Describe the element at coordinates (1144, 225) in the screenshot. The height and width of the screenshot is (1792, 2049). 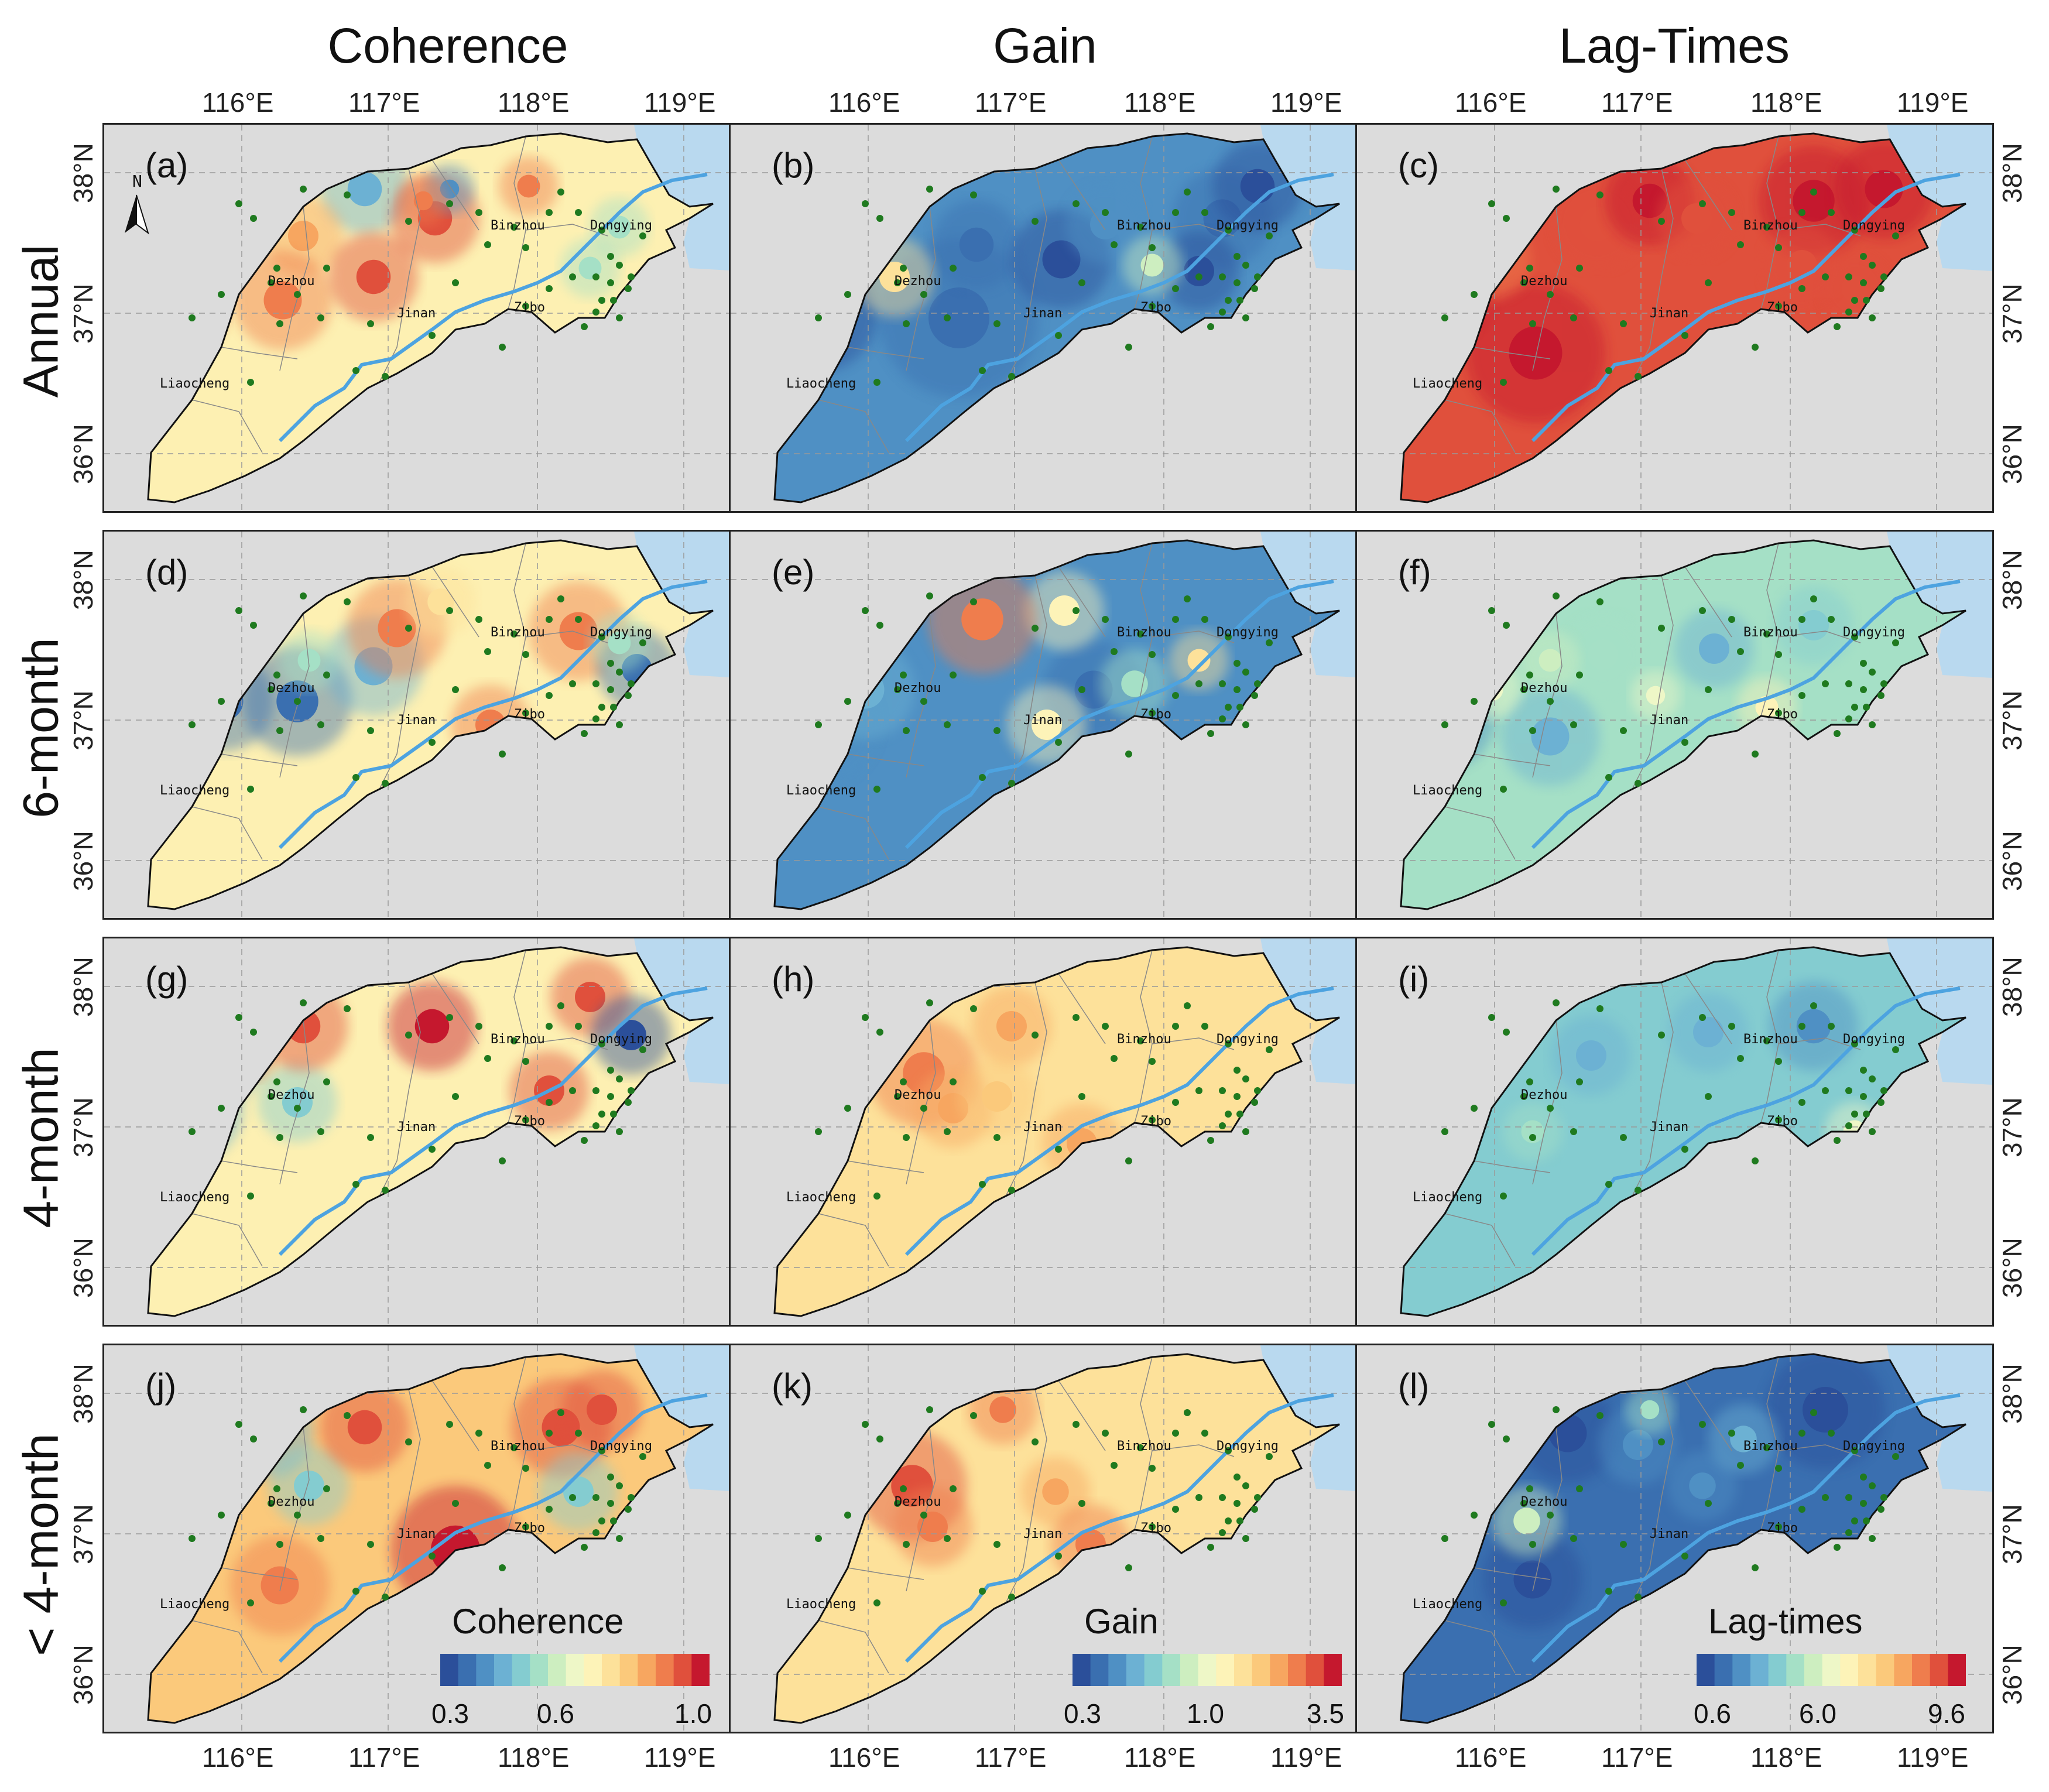
I see `city-label: Binzhou` at that location.